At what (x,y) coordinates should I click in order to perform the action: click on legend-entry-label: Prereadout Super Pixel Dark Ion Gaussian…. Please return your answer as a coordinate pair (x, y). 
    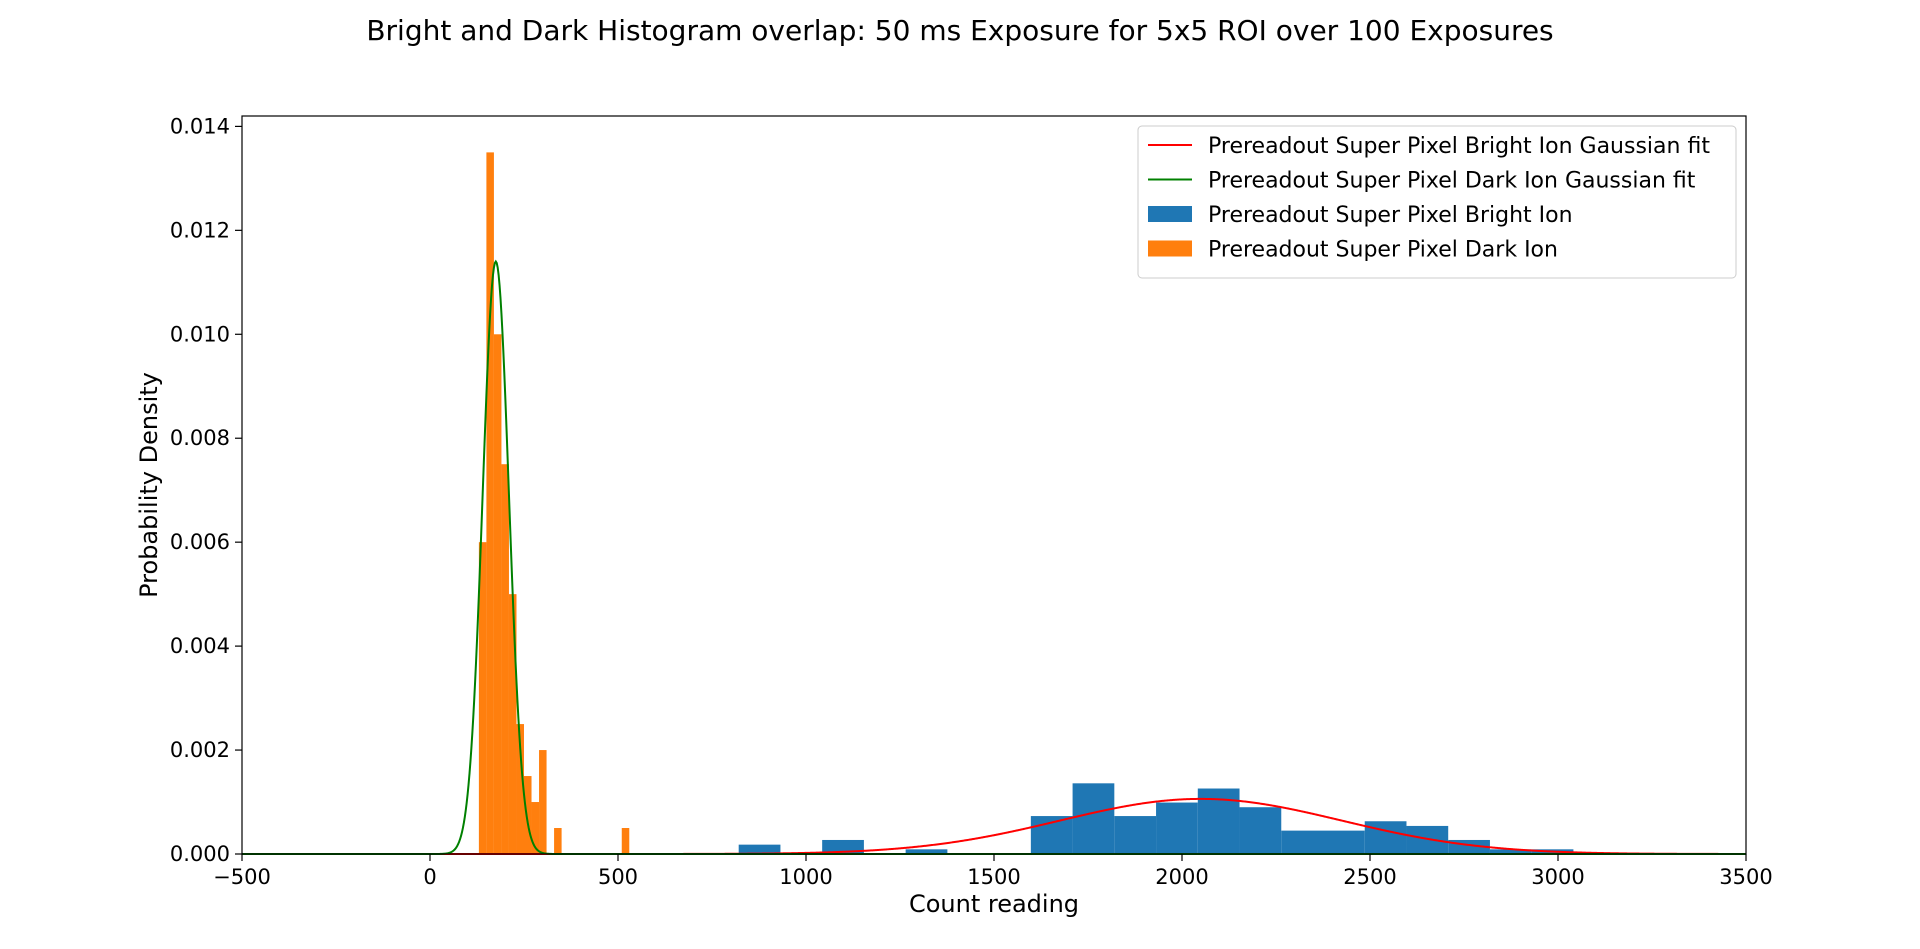
    Looking at the image, I should click on (1452, 181).